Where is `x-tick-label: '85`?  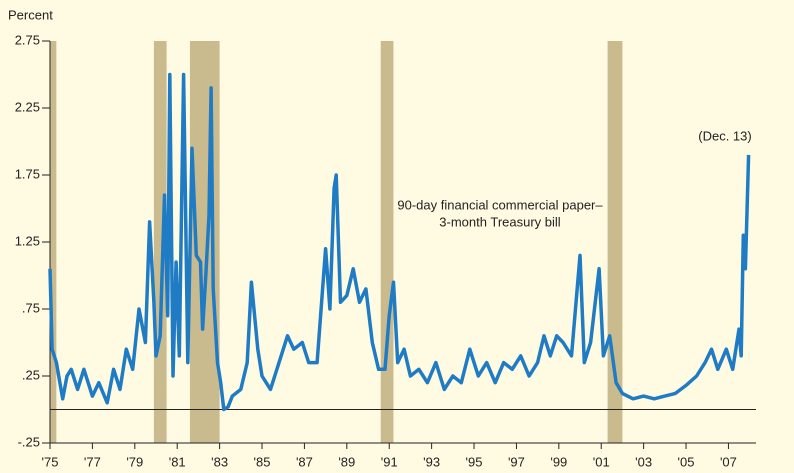
x-tick-label: '85 is located at coordinates (262, 461).